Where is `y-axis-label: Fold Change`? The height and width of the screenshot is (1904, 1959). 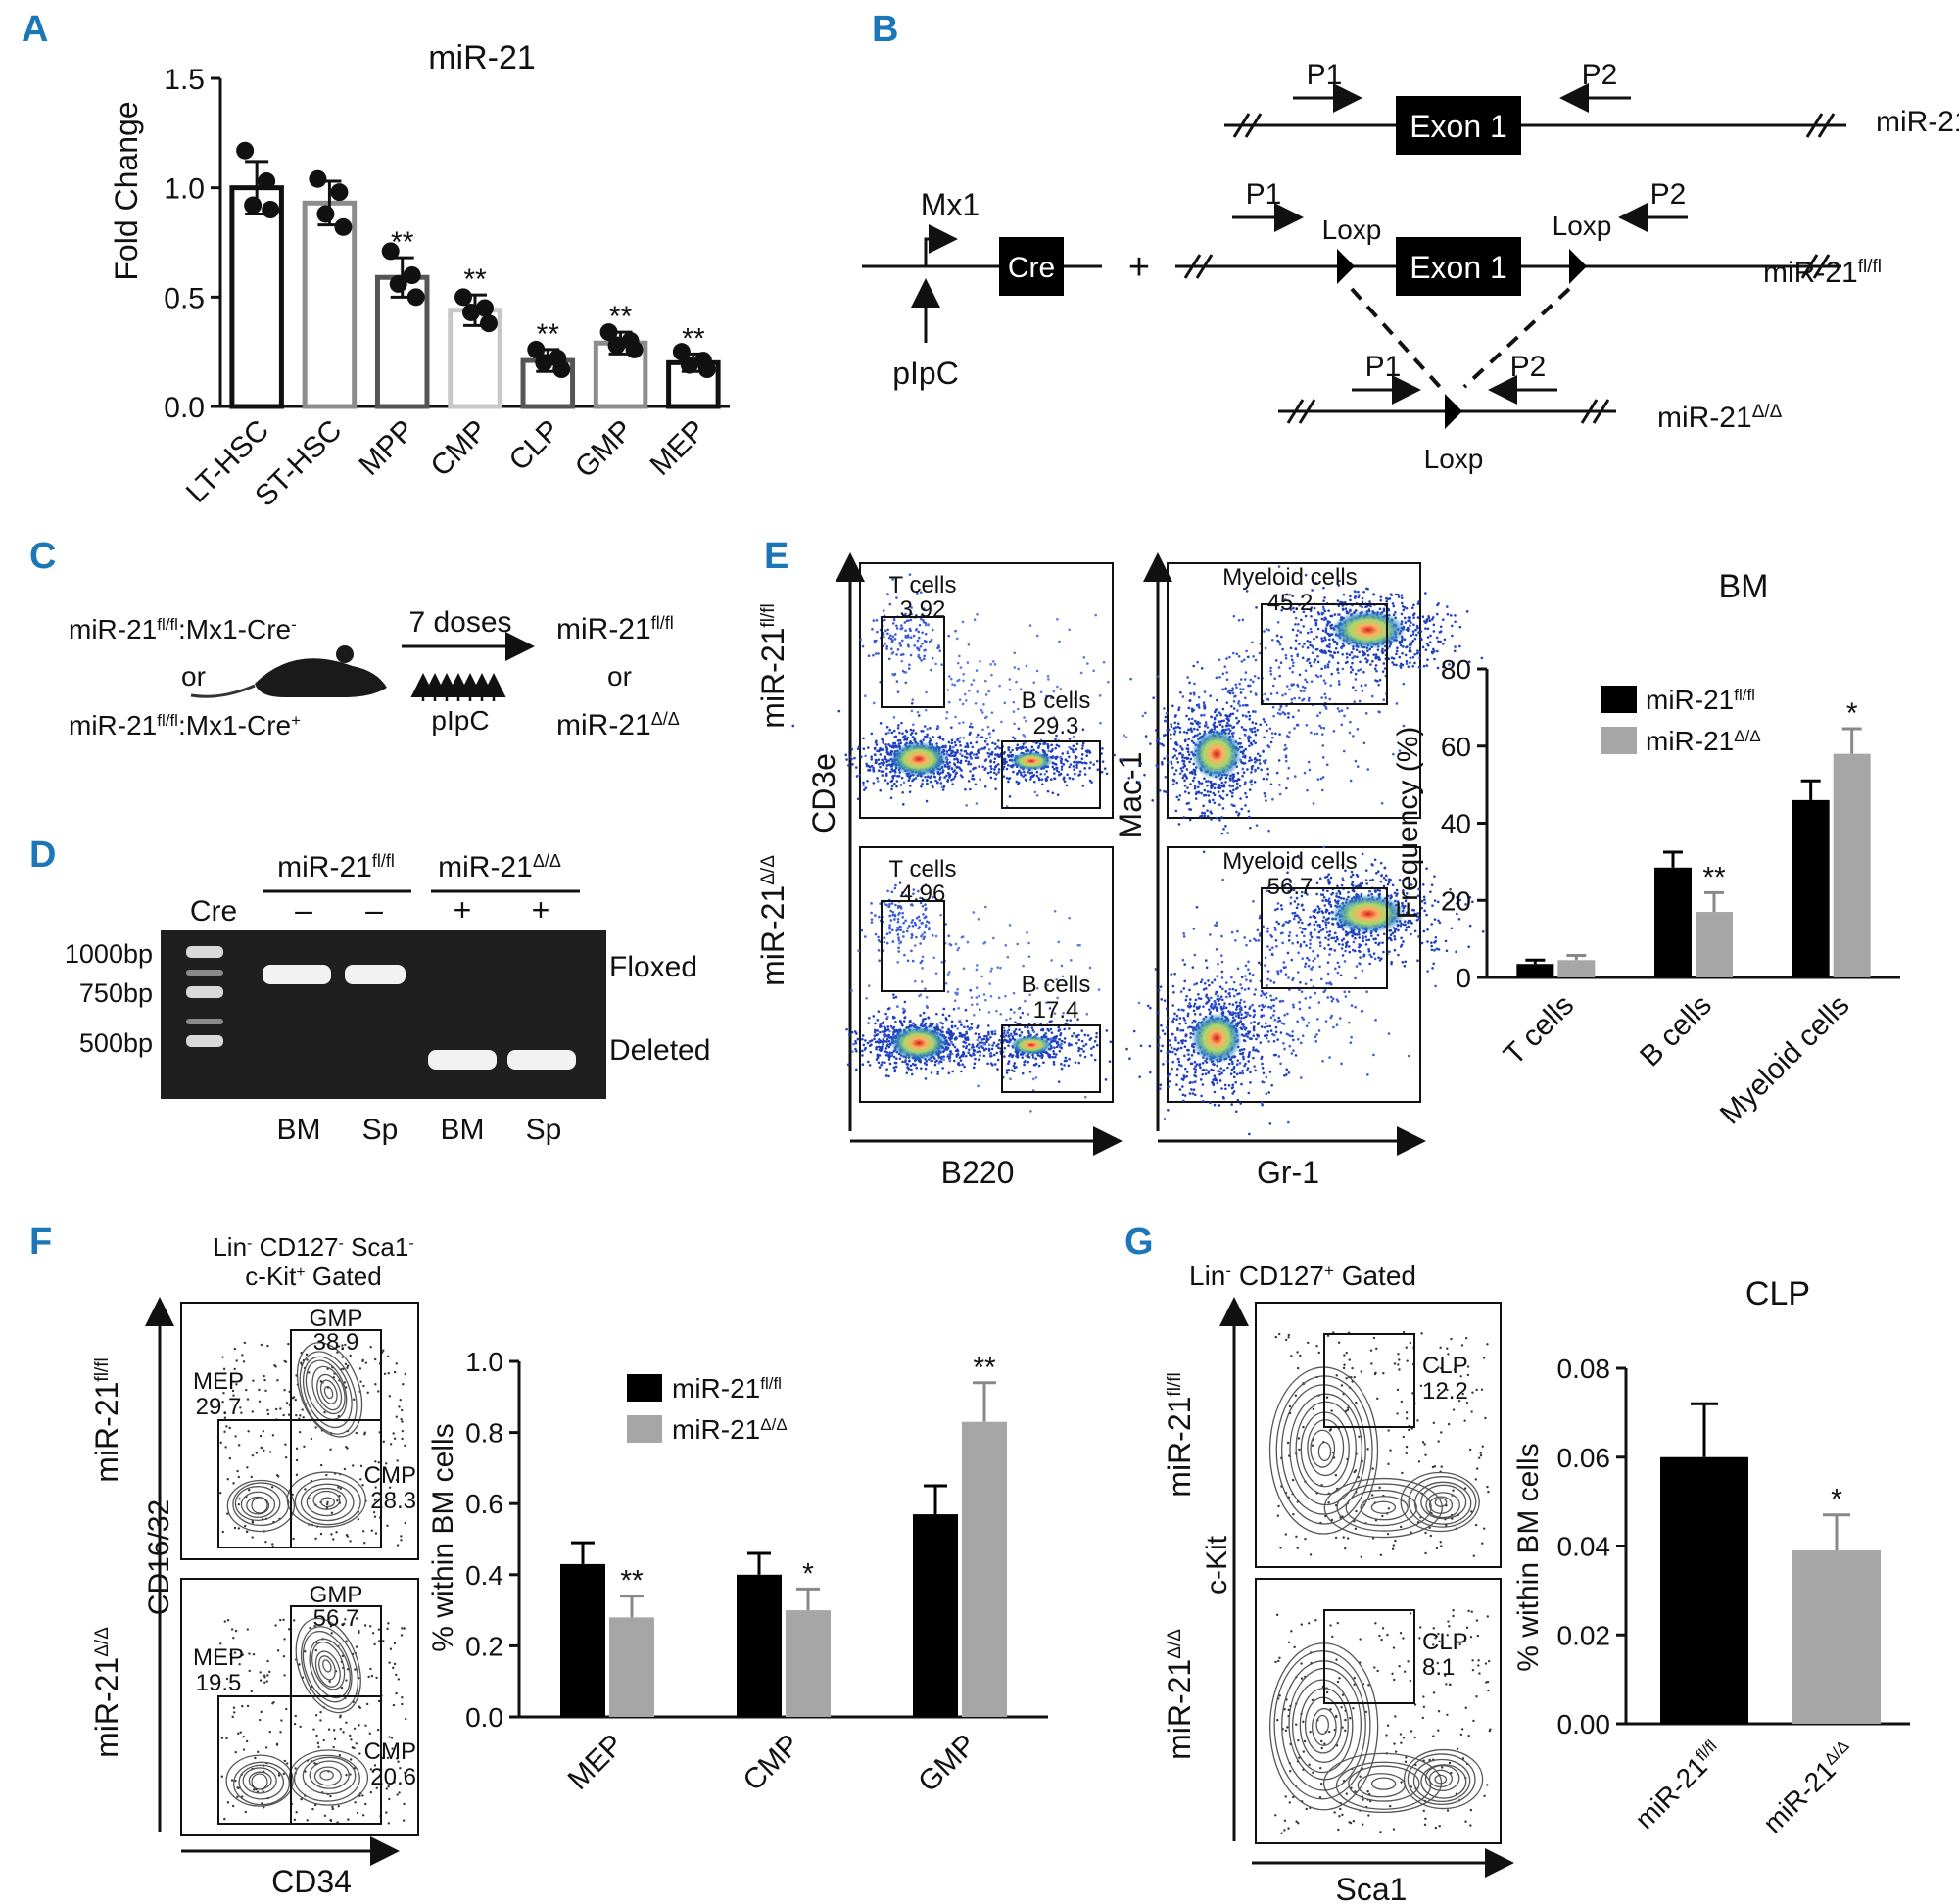
y-axis-label: Fold Change is located at coordinates (126, 190).